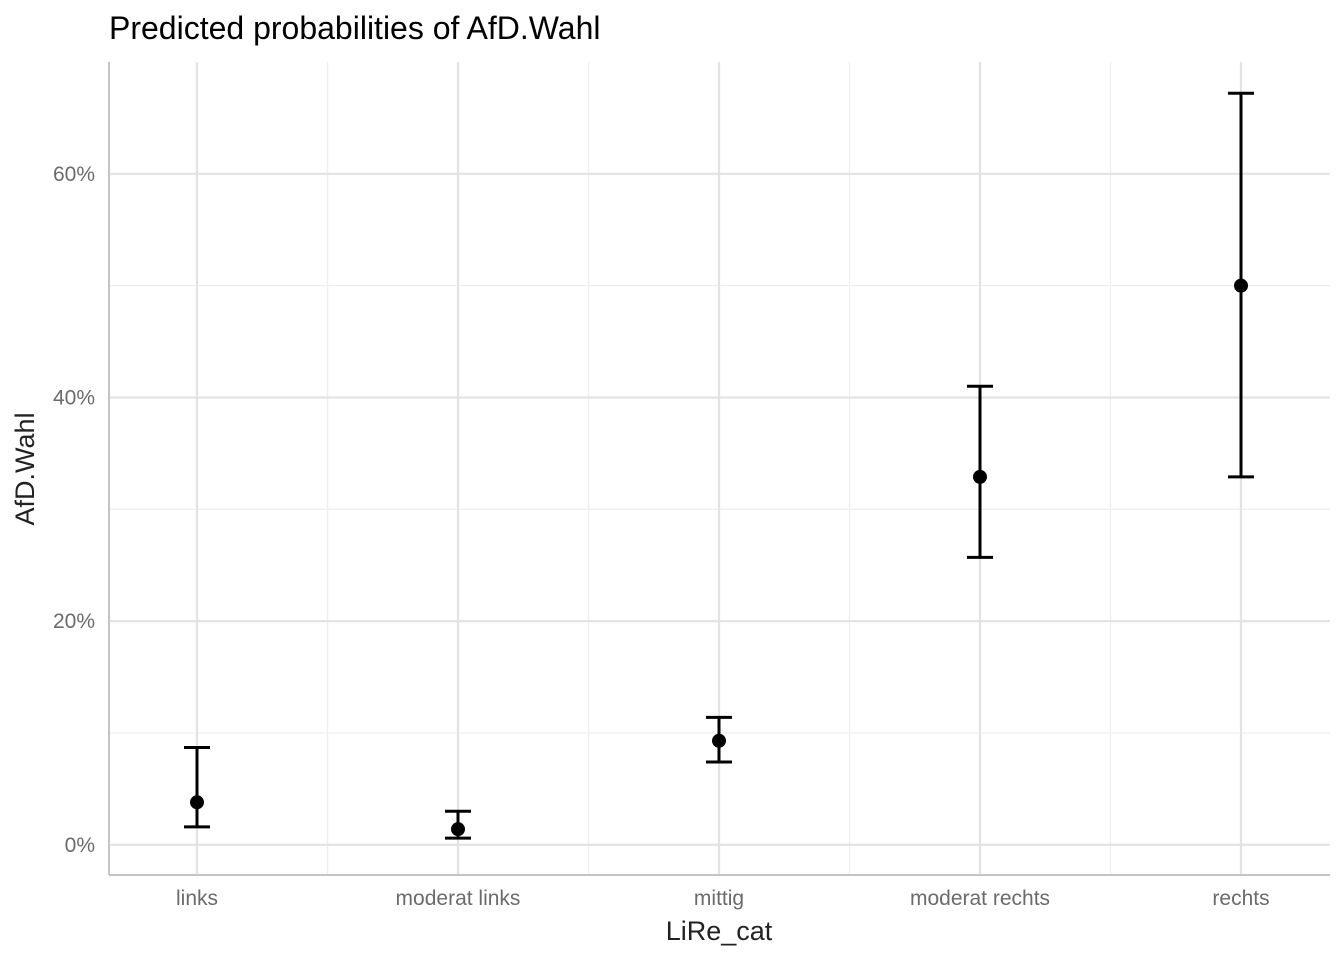 This screenshot has height=960, width=1344. What do you see at coordinates (980, 898) in the screenshot?
I see `x-tick-label: moderat rechts` at bounding box center [980, 898].